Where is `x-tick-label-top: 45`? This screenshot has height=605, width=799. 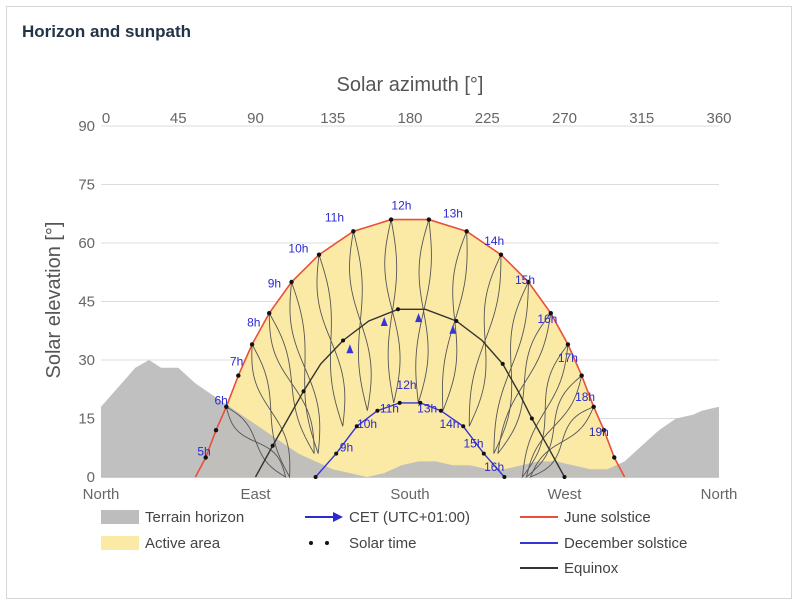
x-tick-label-top: 45 is located at coordinates (178, 118).